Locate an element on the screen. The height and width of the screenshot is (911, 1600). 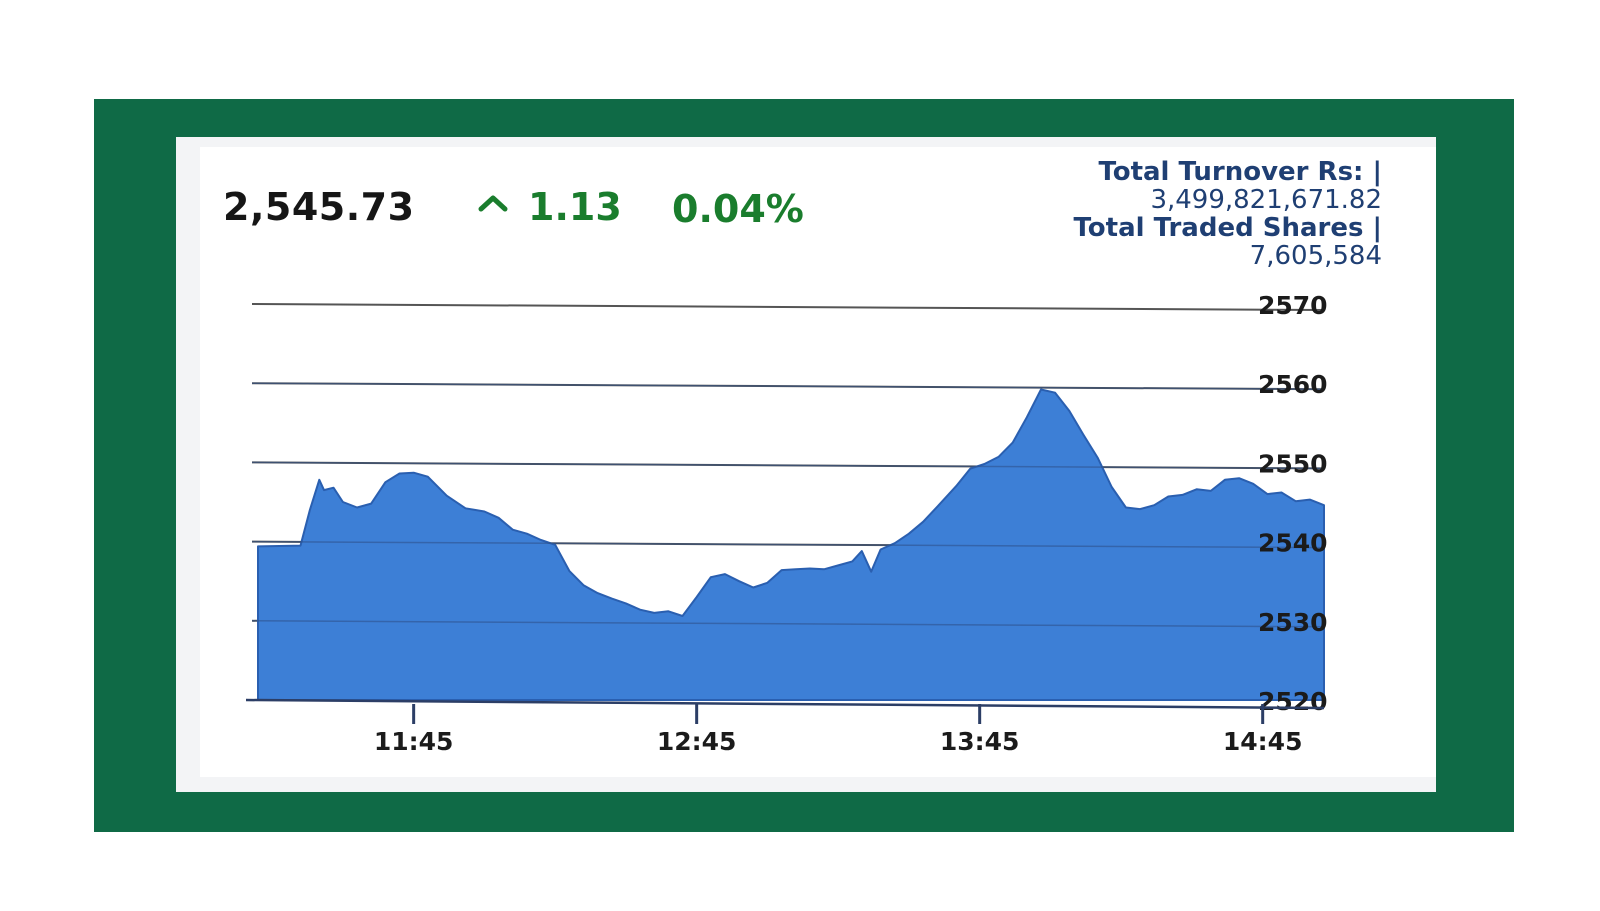
y-tick-label-2520: 2520 is located at coordinates (1293, 701).